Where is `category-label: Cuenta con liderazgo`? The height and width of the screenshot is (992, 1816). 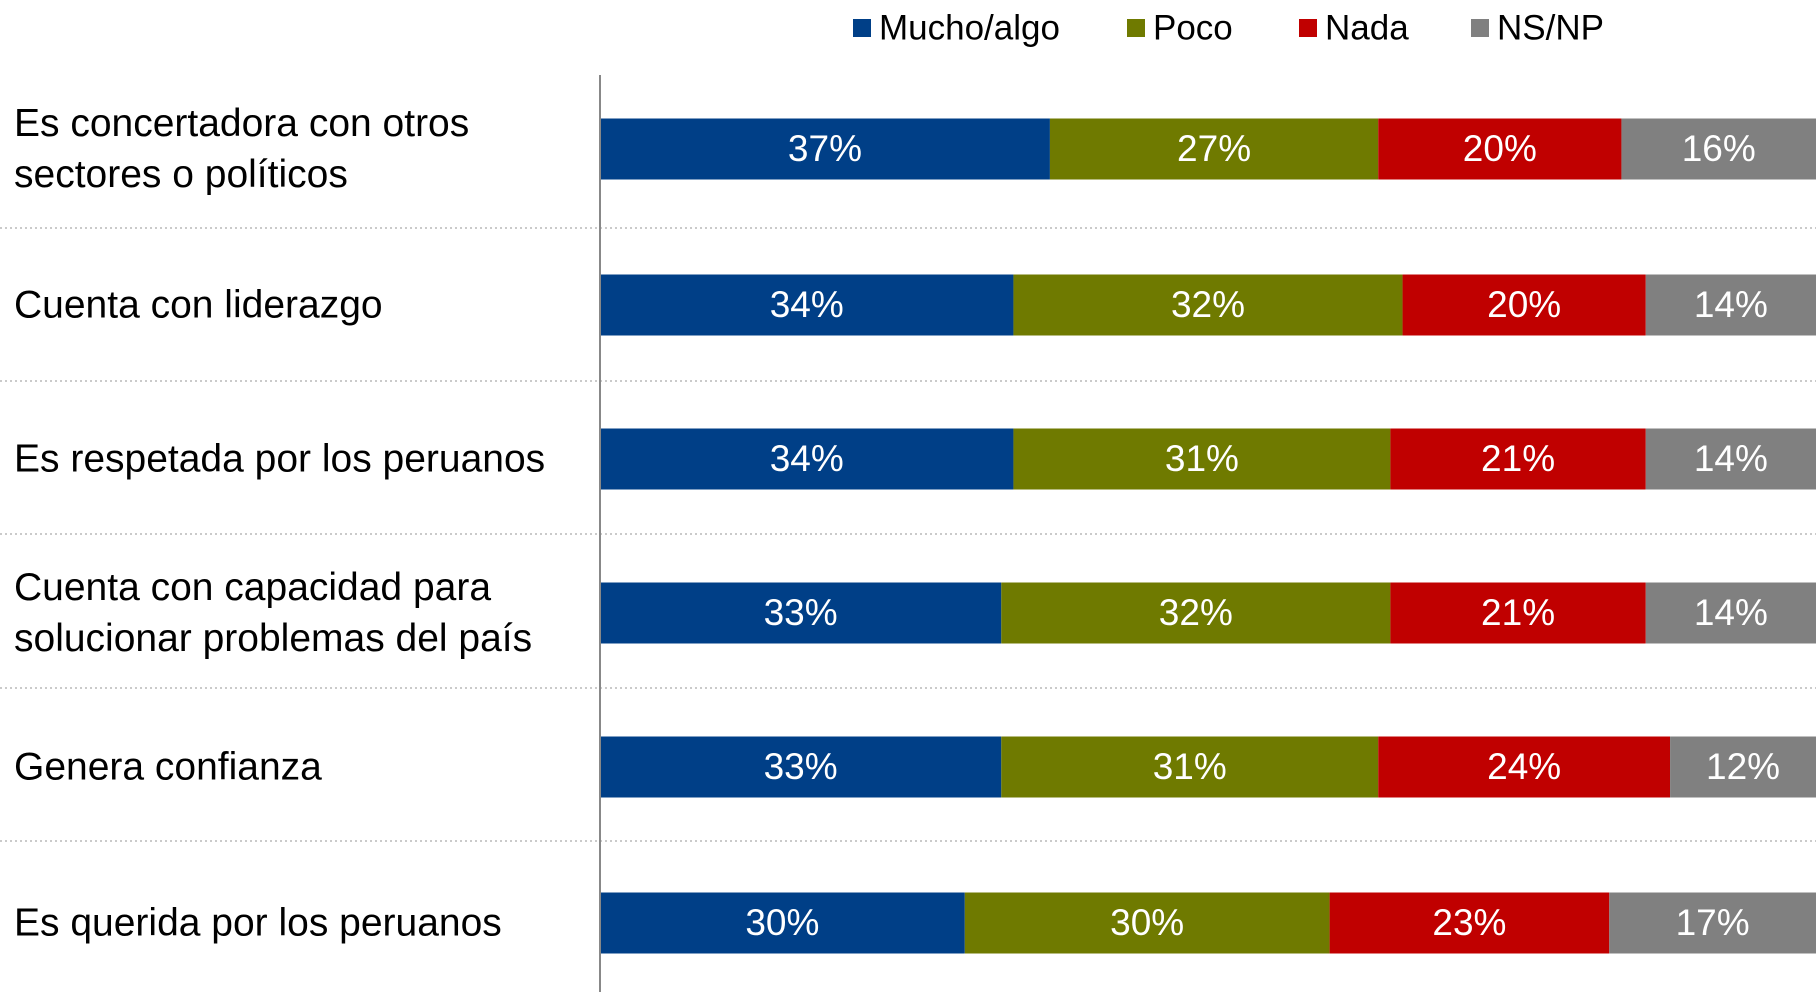 category-label: Cuenta con liderazgo is located at coordinates (198, 305).